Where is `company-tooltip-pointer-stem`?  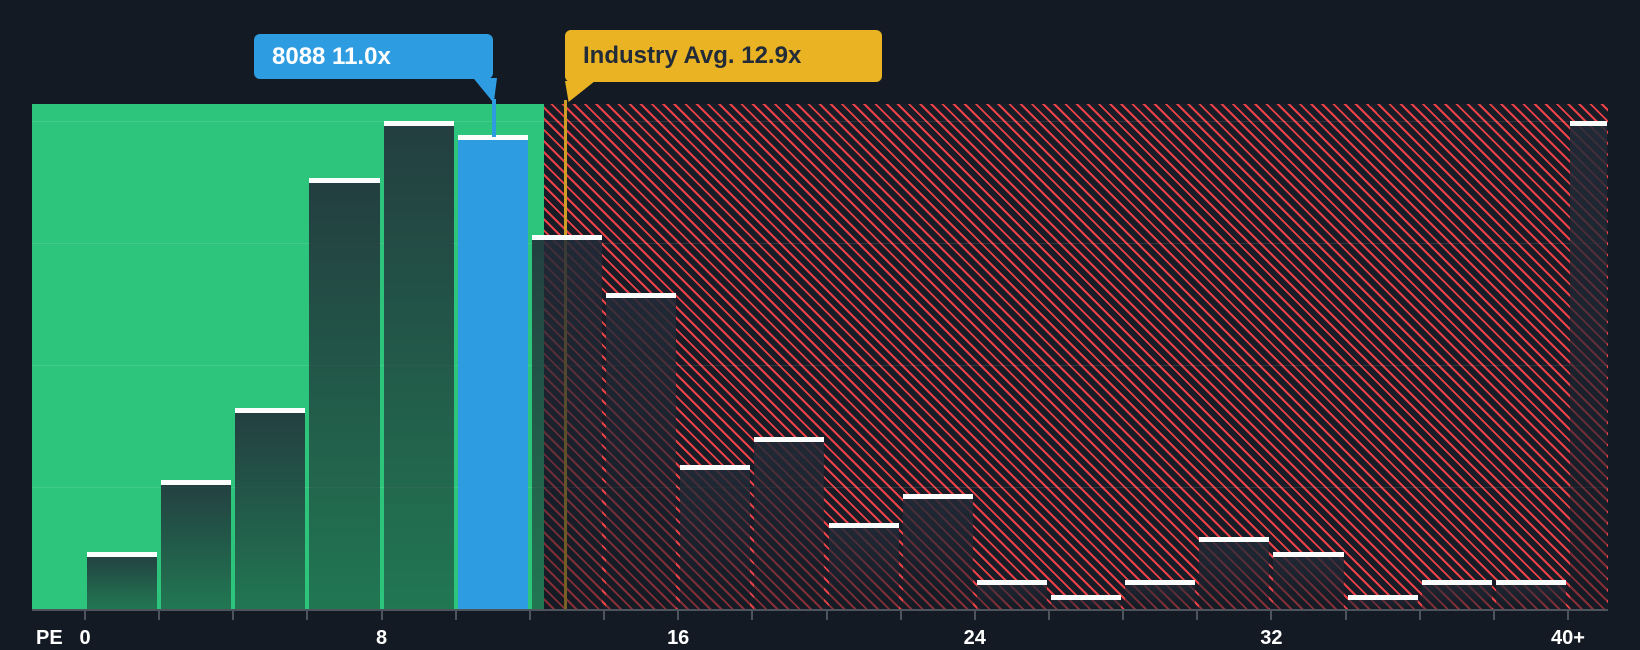
company-tooltip-pointer-stem is located at coordinates (494, 118).